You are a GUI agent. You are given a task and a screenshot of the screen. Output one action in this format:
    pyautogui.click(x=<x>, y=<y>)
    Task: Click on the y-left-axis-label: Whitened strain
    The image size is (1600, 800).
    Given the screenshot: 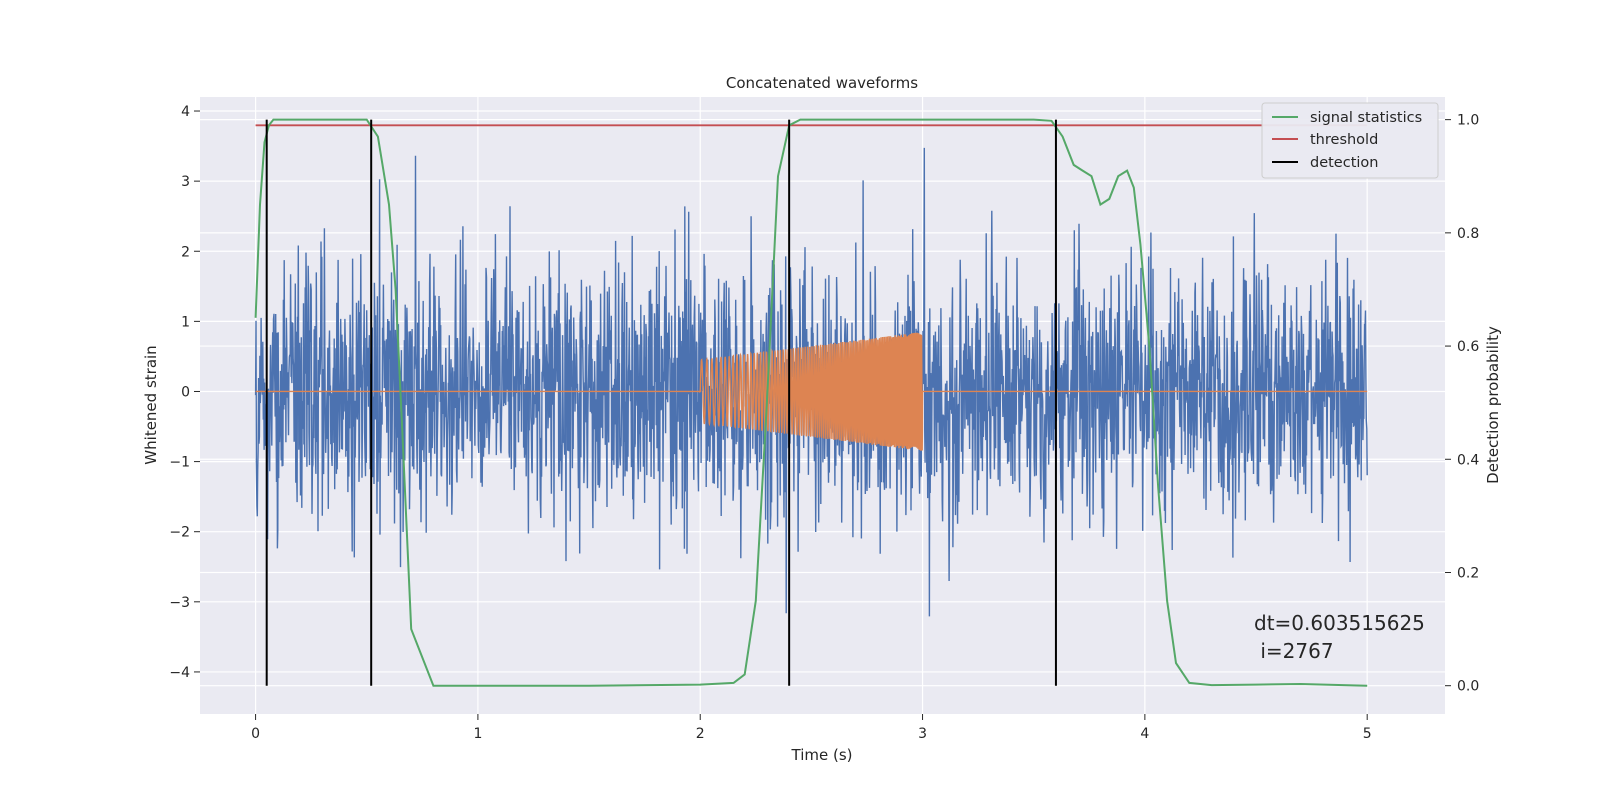 What is the action you would take?
    pyautogui.click(x=151, y=404)
    